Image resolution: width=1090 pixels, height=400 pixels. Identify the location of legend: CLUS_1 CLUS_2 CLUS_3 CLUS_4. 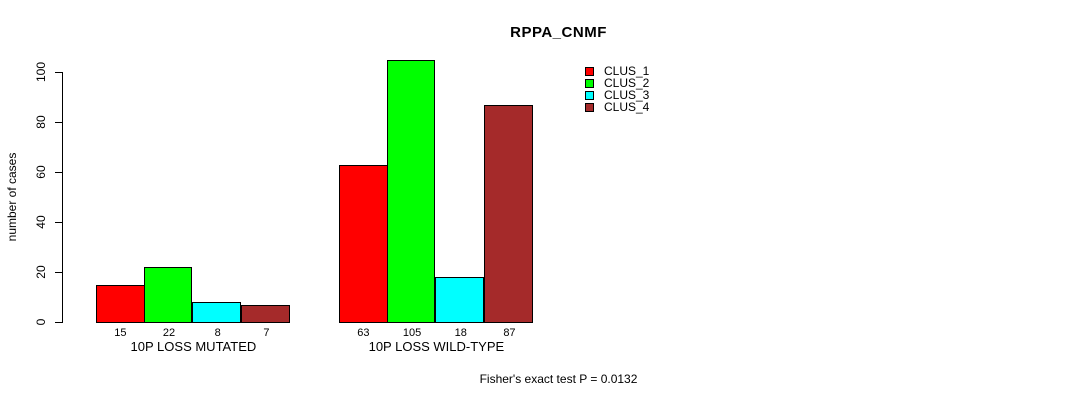
(617, 89).